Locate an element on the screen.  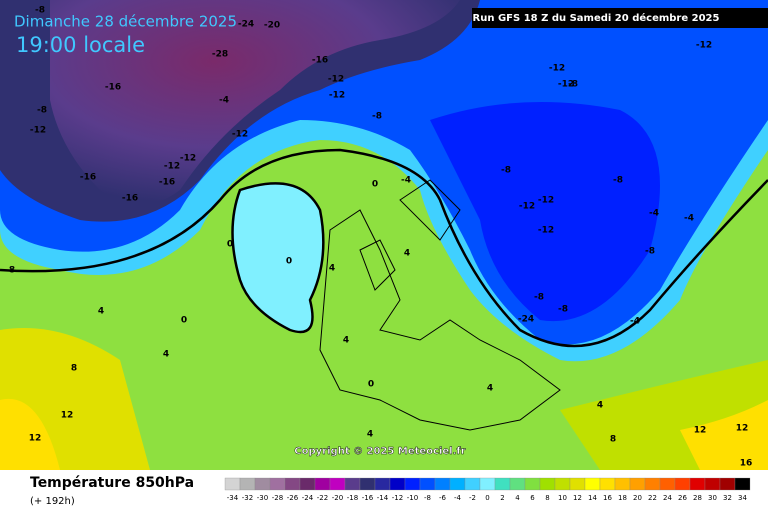
forecast-date: Dimanche 28 décembre 2025 is located at coordinates (125, 22).